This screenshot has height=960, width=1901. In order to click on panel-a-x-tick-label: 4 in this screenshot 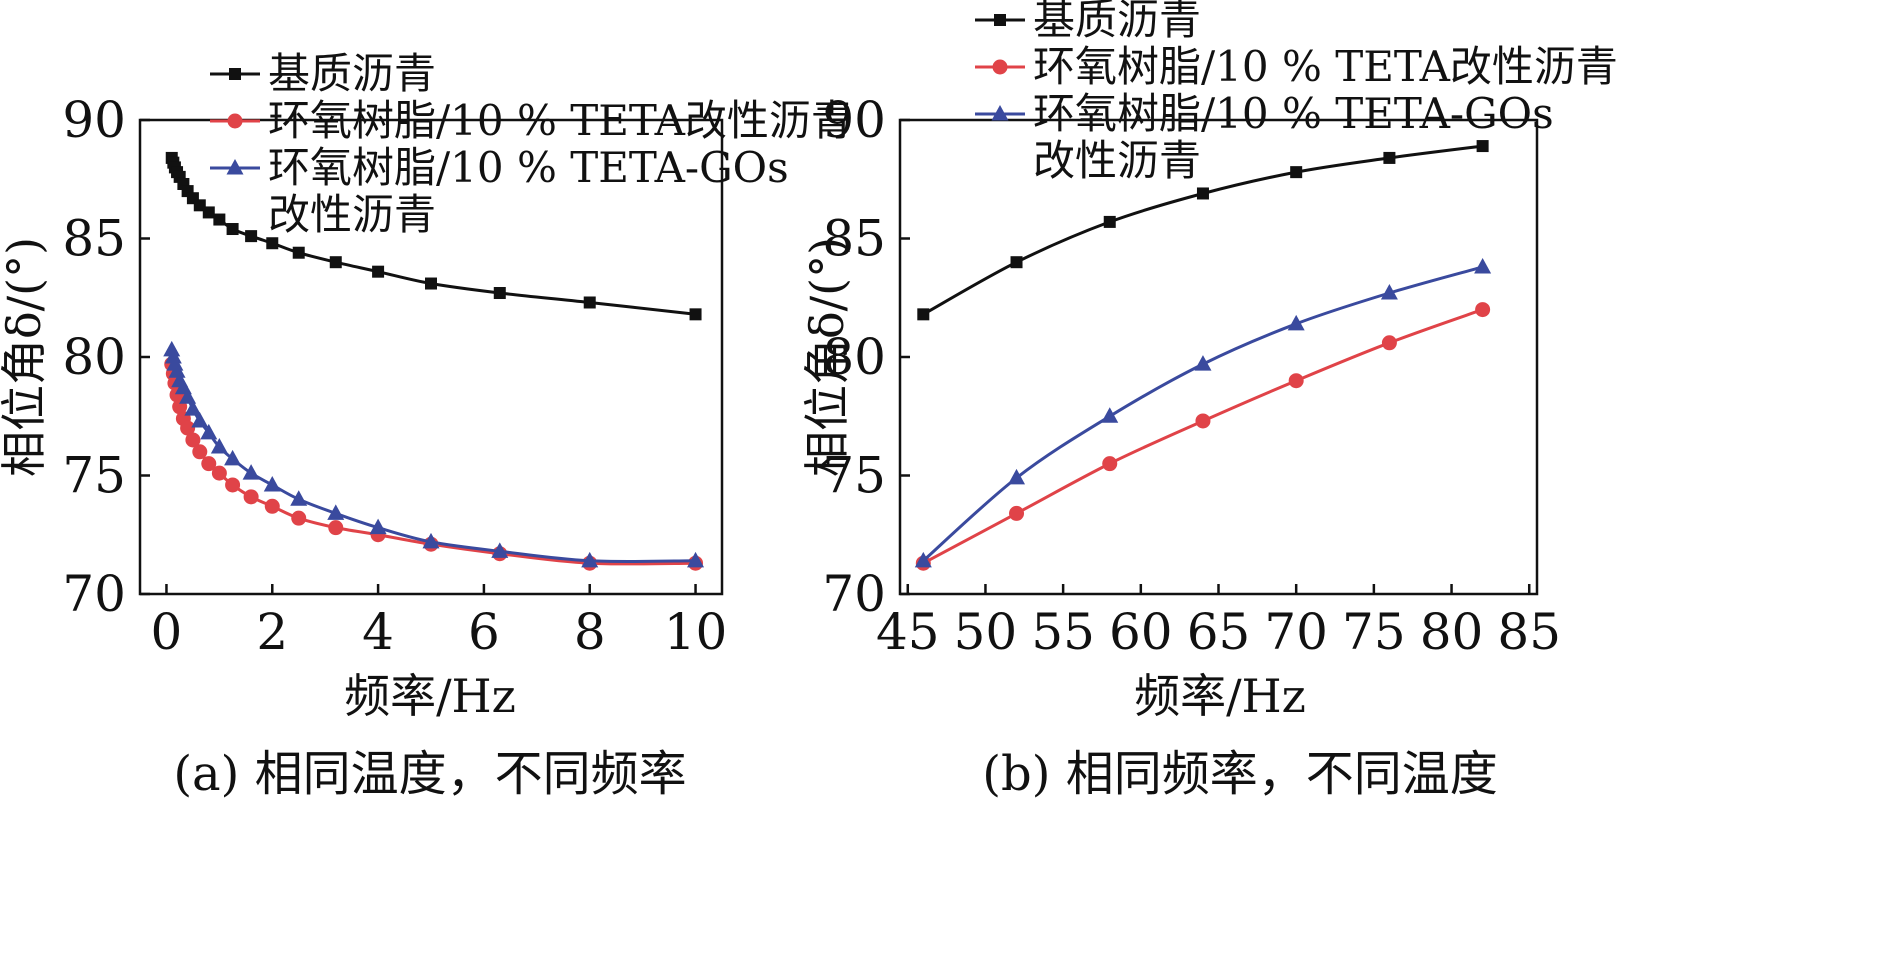, I will do `click(378, 632)`.